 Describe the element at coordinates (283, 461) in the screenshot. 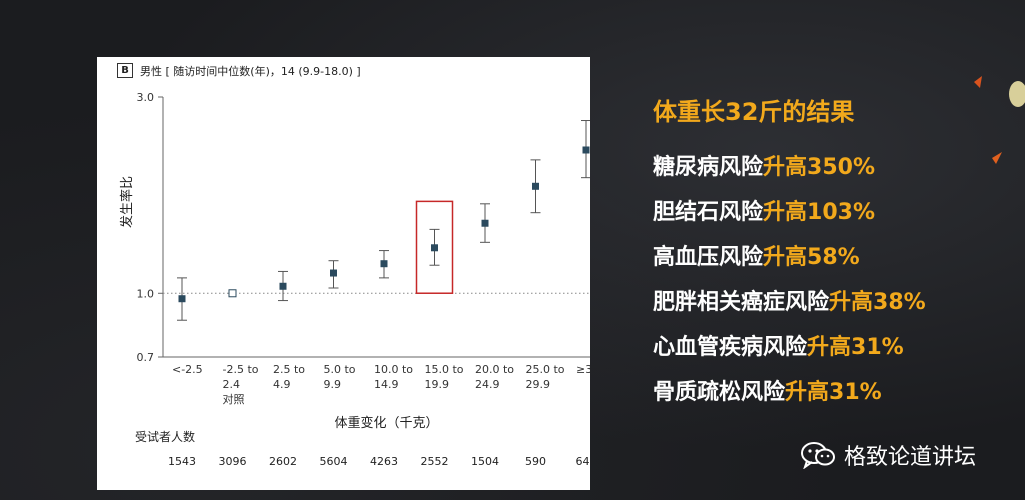

I see `participant-count: 2602` at that location.